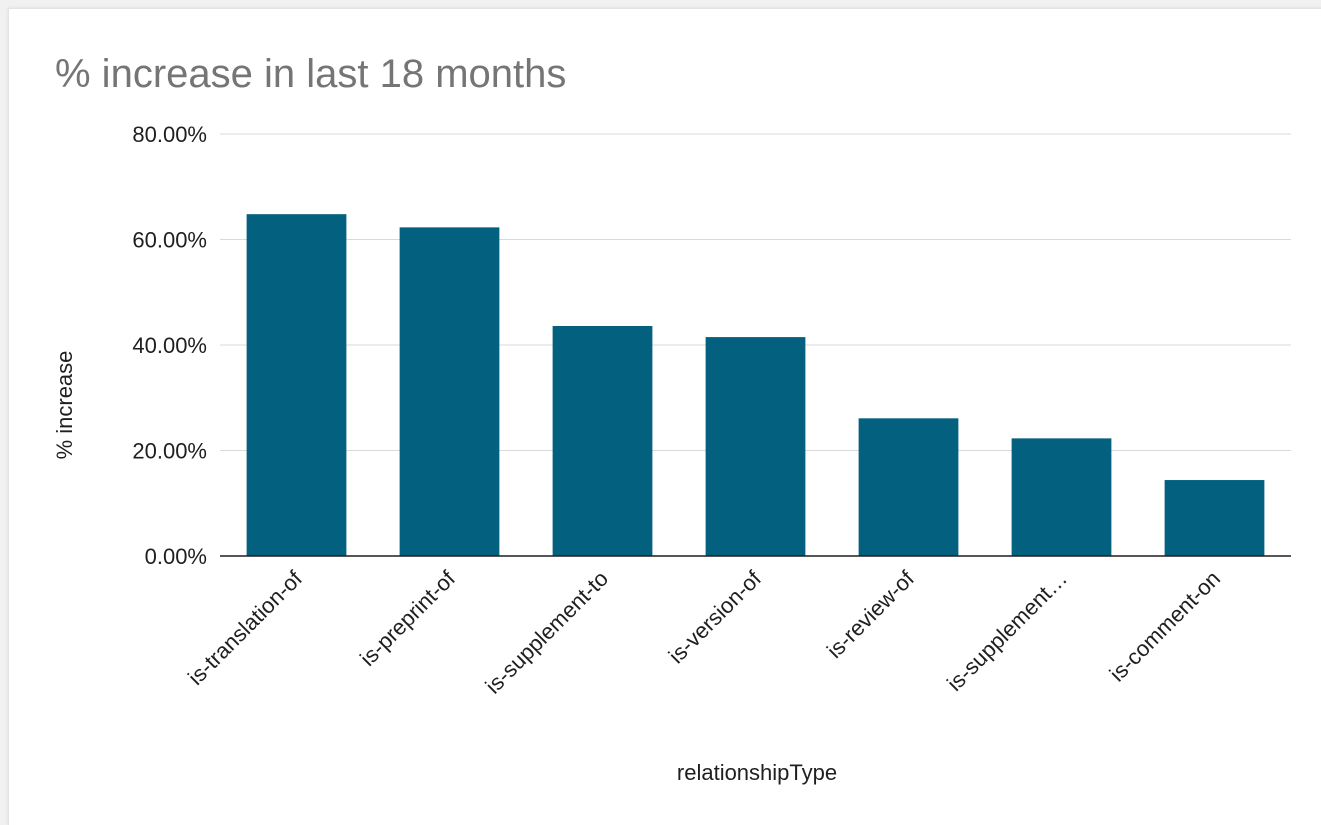  Describe the element at coordinates (310, 74) in the screenshot. I see `chart-title: % increase in last 18 months` at that location.